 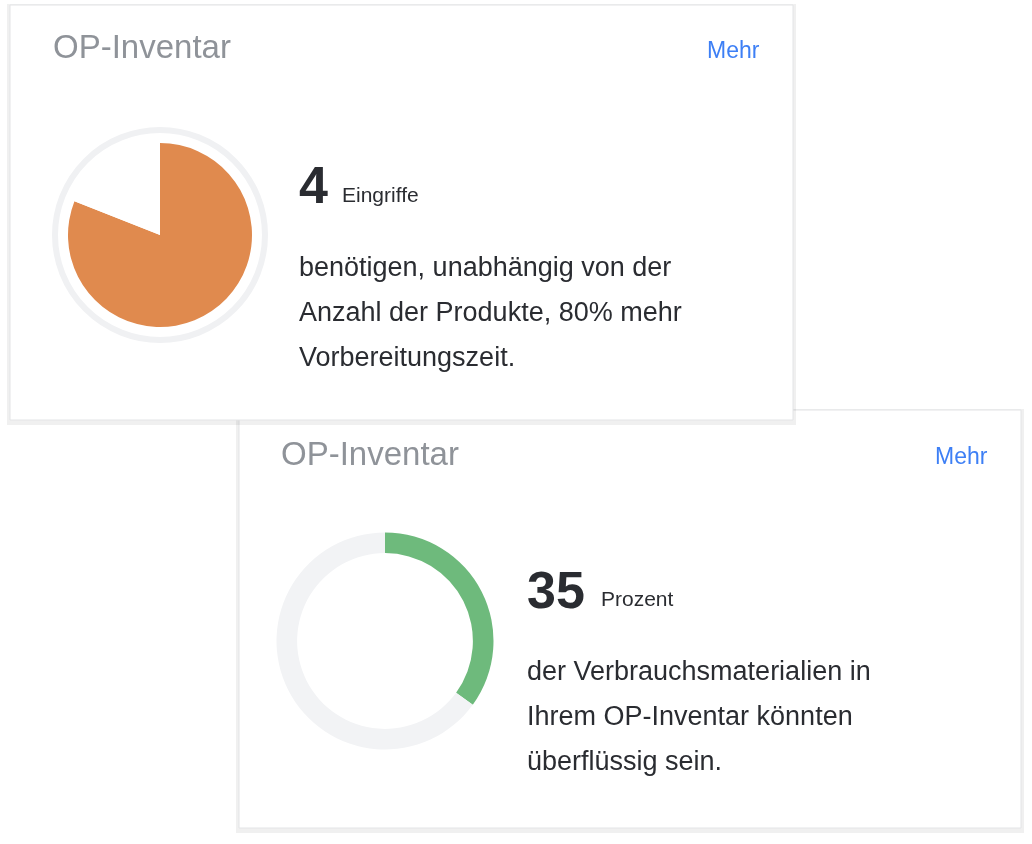 What do you see at coordinates (313, 185) in the screenshot?
I see `text: 4` at bounding box center [313, 185].